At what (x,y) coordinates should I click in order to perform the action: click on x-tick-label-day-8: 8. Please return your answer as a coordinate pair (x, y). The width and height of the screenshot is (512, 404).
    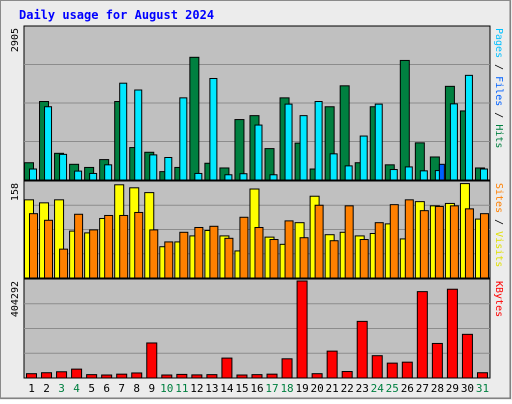
    Looking at the image, I should click on (136, 388).